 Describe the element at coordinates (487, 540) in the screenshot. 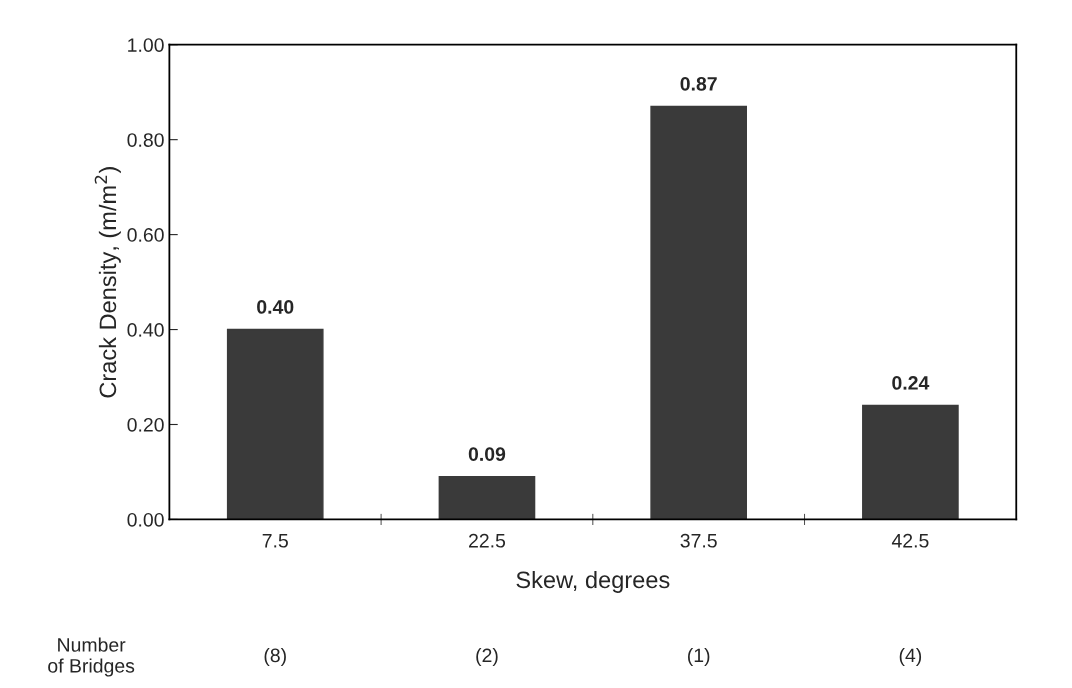

I see `x-tick-label: 22.5` at that location.